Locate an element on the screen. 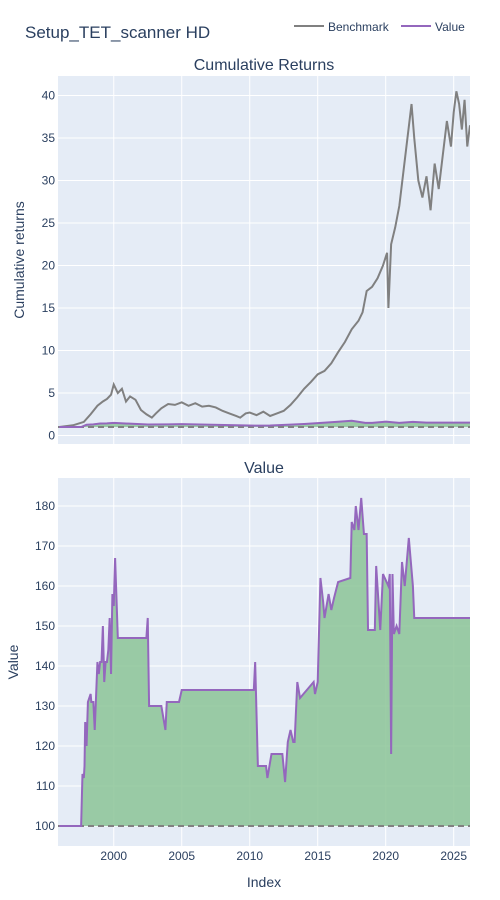  value-y-ticks: 100 110 120 130 140 150 160 170 180 is located at coordinates (45, 666).